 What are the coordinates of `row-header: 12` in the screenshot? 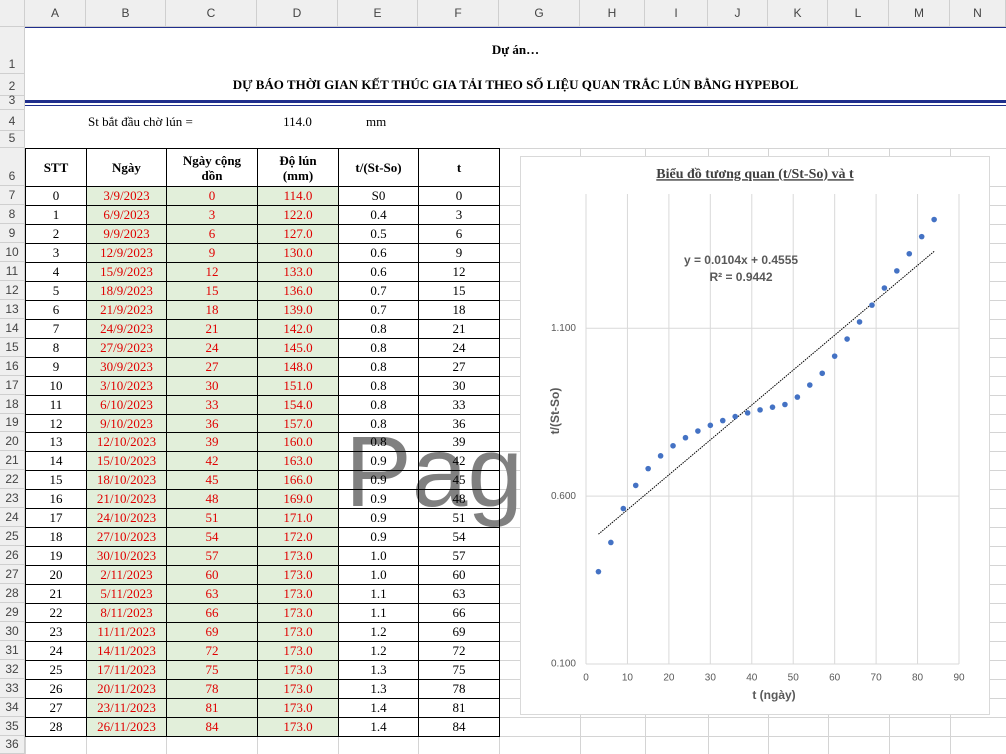 It's located at (12, 290).